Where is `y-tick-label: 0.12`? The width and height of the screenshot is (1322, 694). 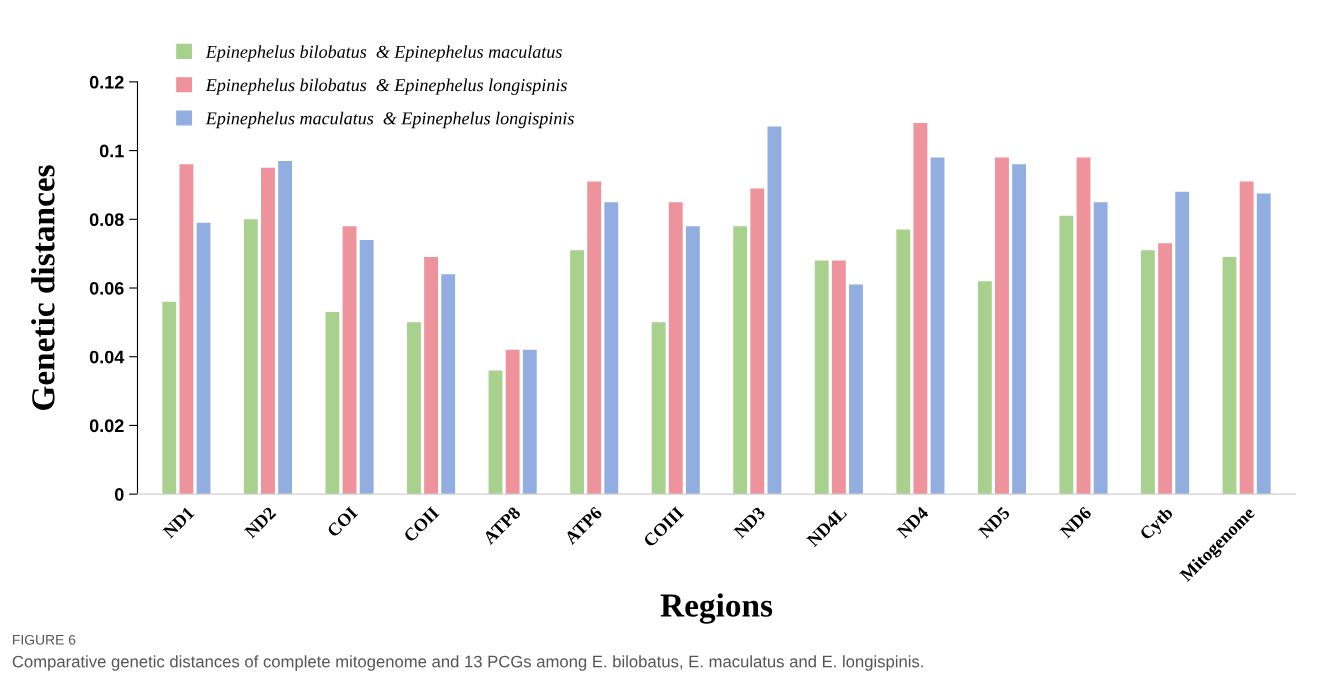
y-tick-label: 0.12 is located at coordinates (106, 82).